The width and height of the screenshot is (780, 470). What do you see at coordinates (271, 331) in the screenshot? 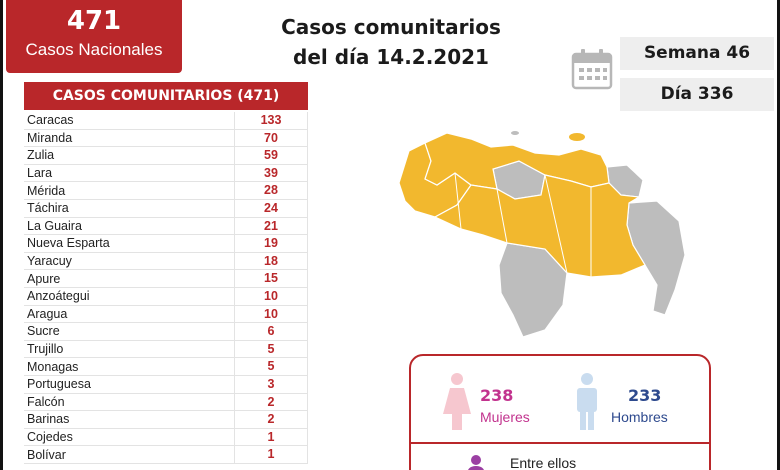
I see `state-cases: 6` at bounding box center [271, 331].